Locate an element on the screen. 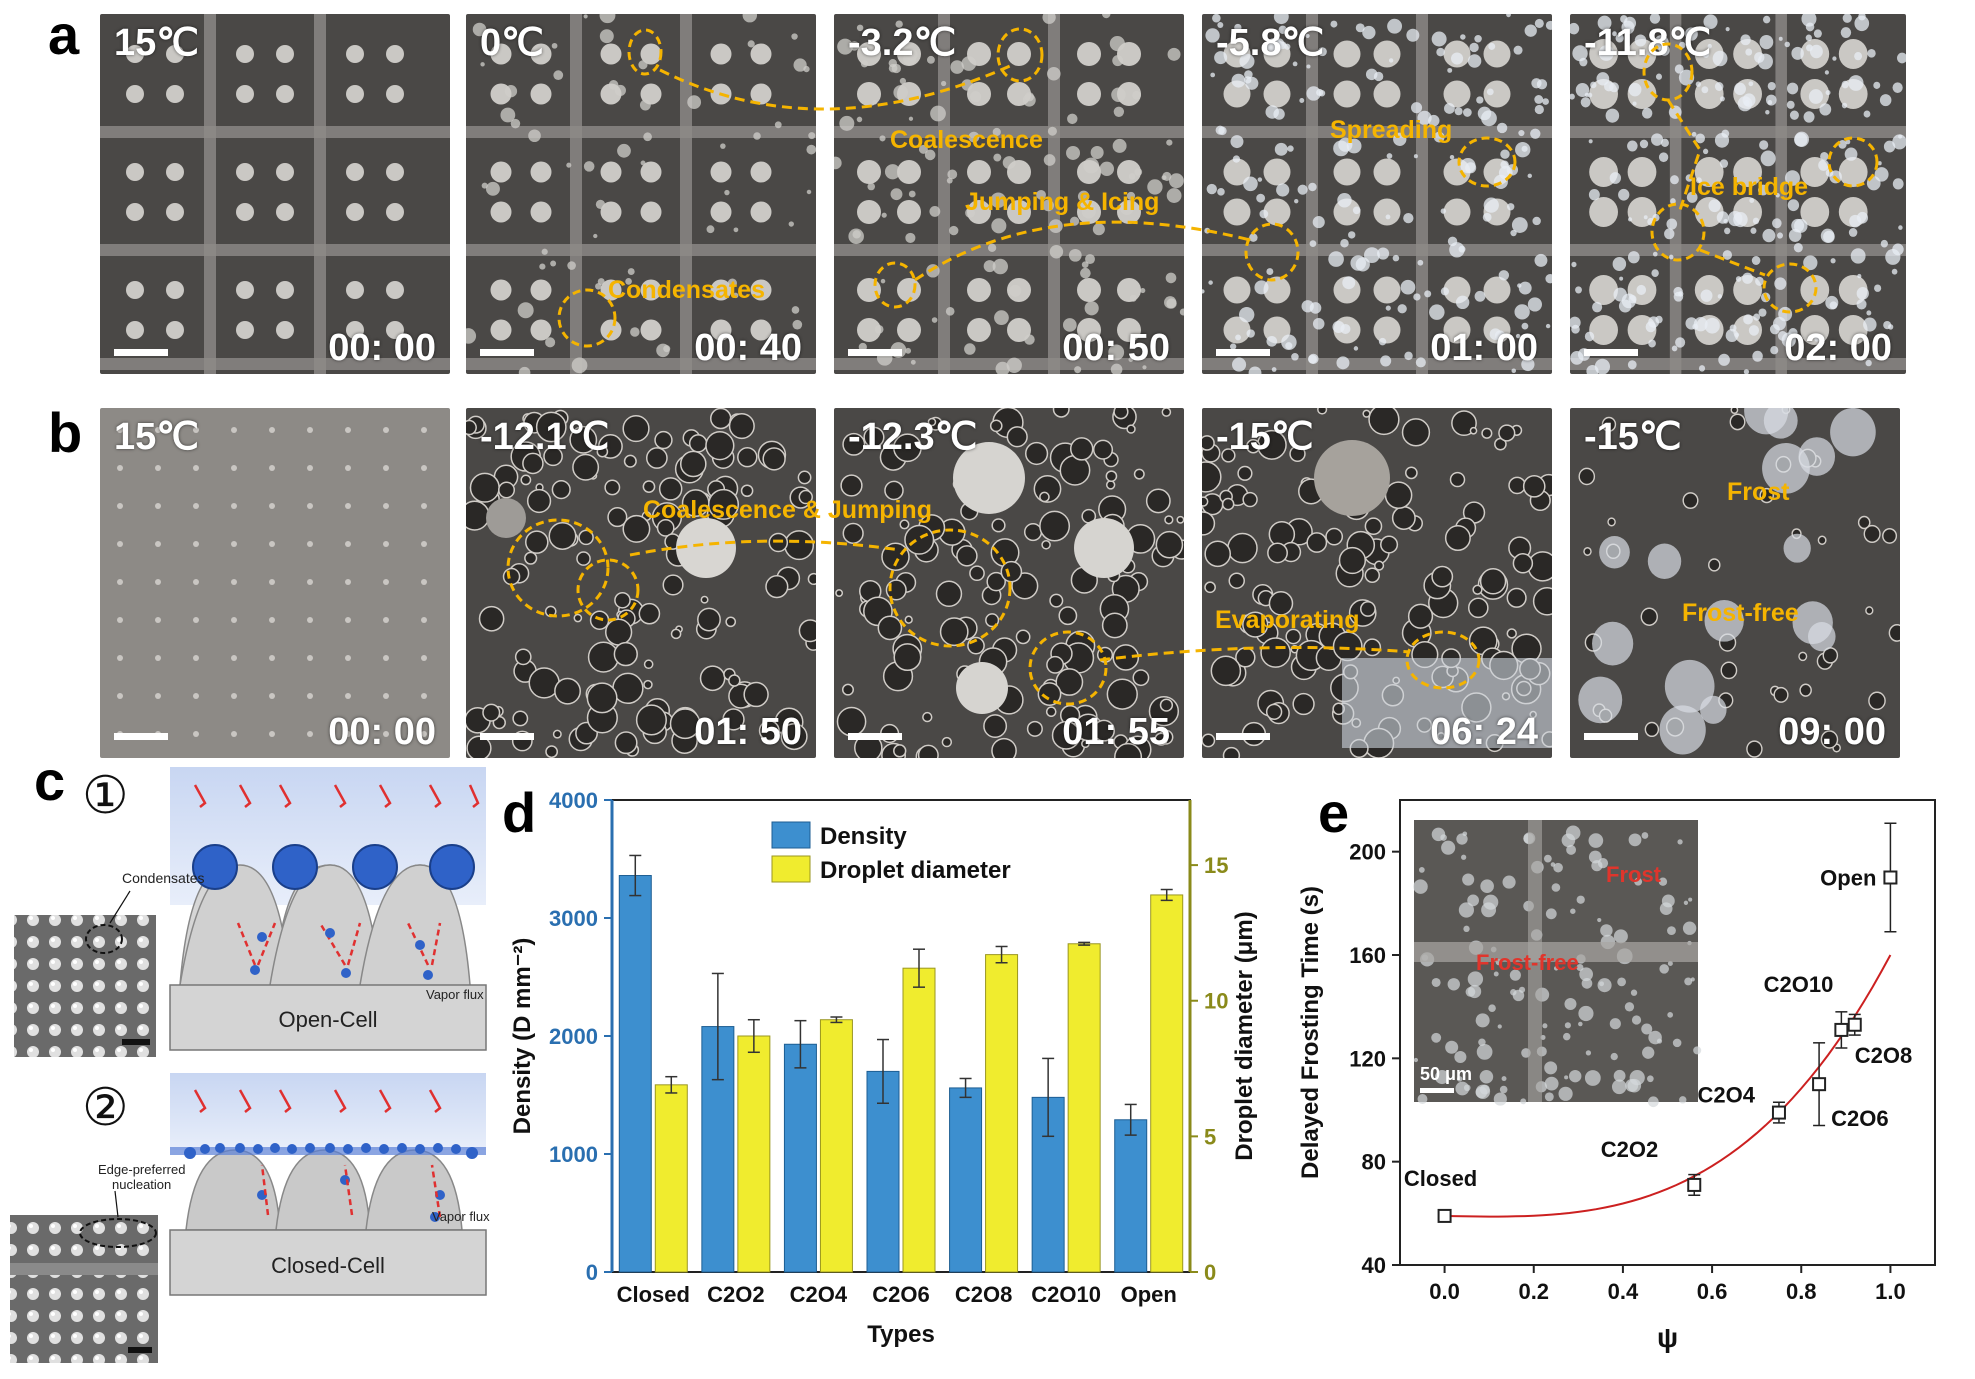 Image resolution: width=1975 pixels, height=1379 pixels. figure-label-e: e is located at coordinates (1334, 812).